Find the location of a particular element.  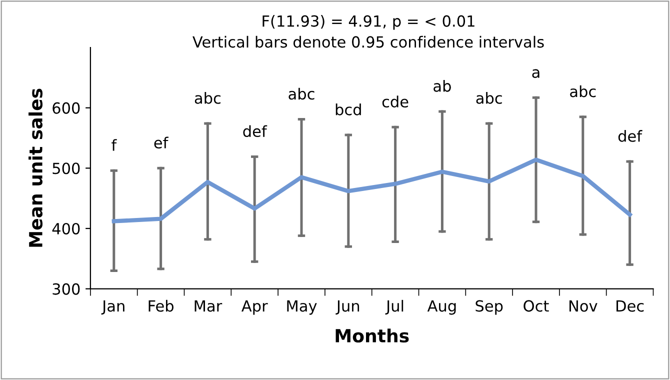

x-tick-label: Aug is located at coordinates (441, 307).